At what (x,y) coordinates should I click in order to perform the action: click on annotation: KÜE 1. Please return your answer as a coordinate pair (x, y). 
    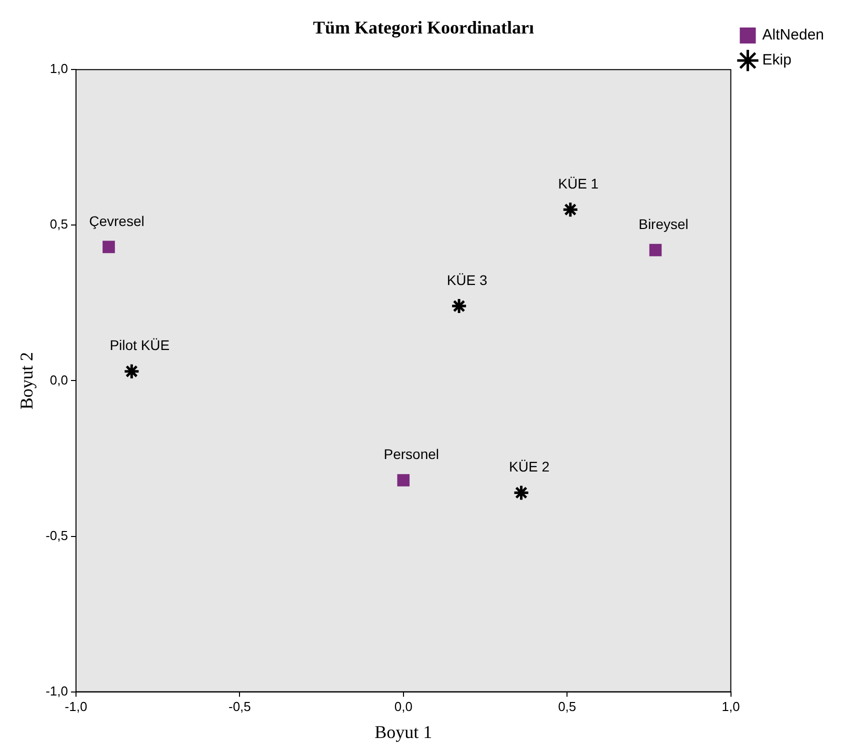
    Looking at the image, I should click on (578, 183).